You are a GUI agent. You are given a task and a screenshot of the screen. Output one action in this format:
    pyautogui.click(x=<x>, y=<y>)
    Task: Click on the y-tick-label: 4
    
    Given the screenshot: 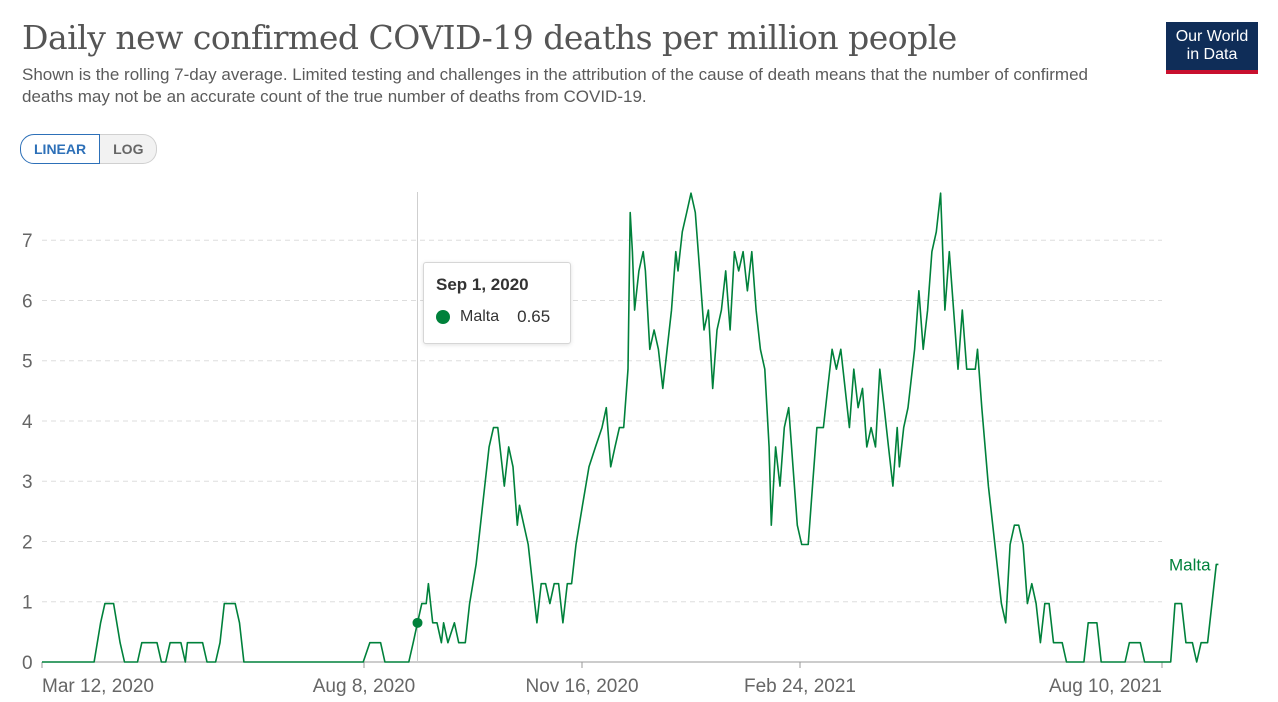 What is the action you would take?
    pyautogui.click(x=27, y=422)
    